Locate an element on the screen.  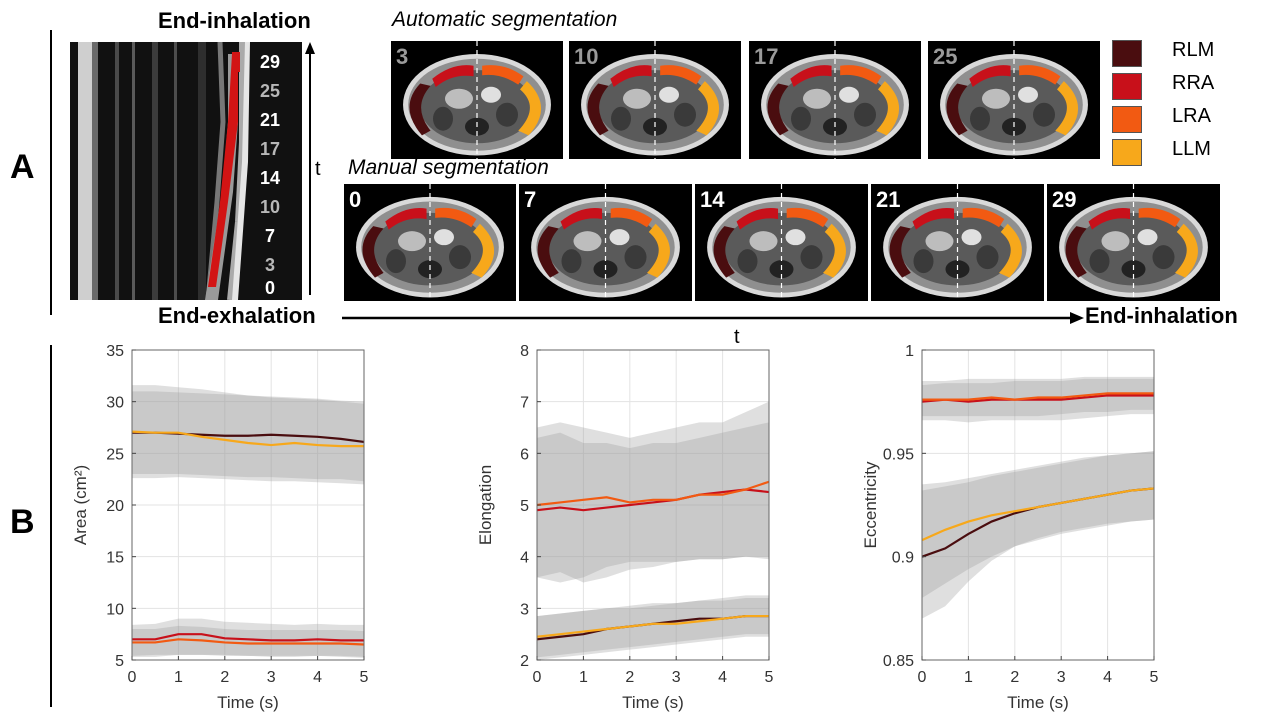
y-tick-label: 20 is located at coordinates (115, 506).